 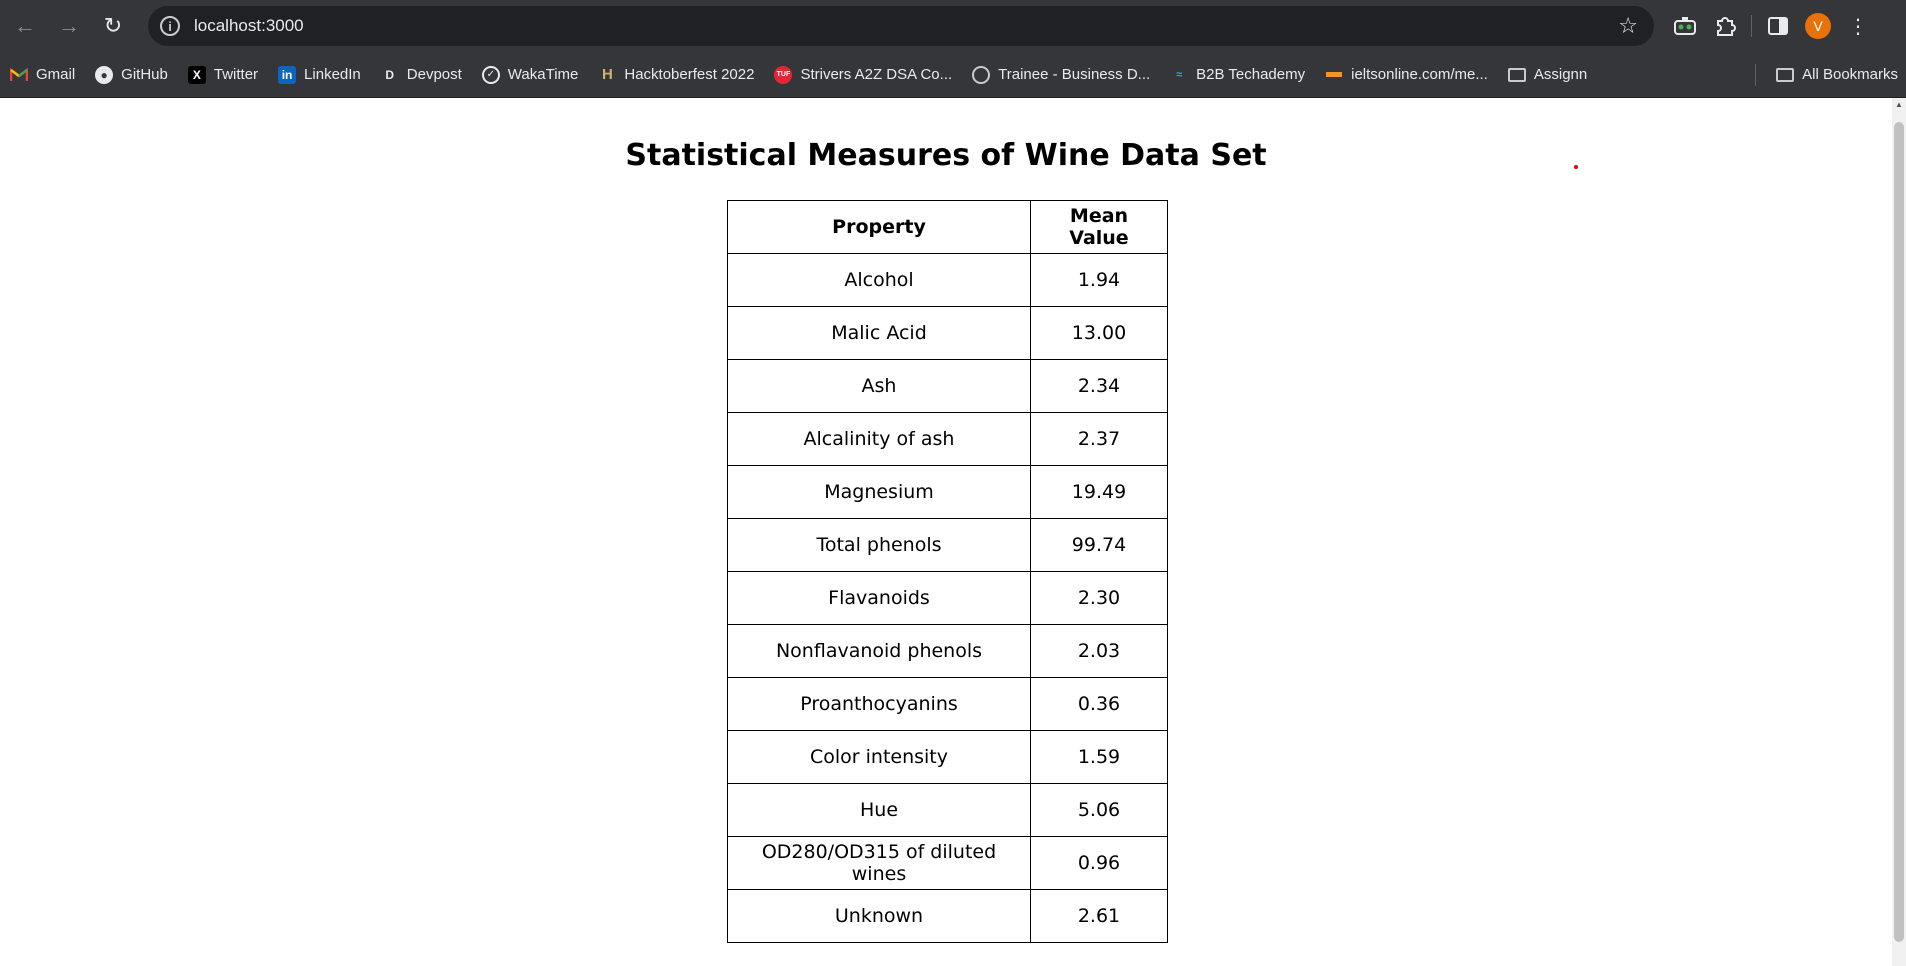 What do you see at coordinates (104, 74) in the screenshot?
I see `github-icon: ●` at bounding box center [104, 74].